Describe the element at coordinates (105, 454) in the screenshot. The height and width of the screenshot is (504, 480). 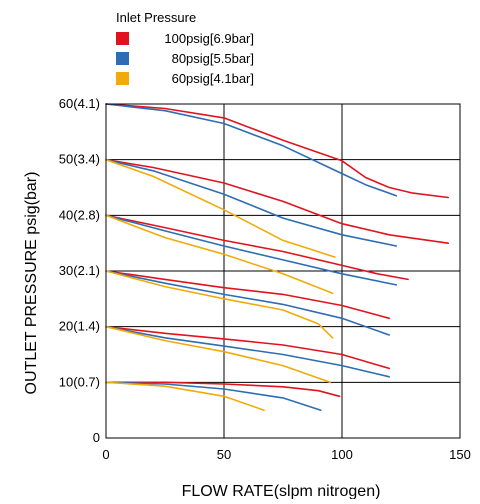
I see `x-tick-label-0: 0` at that location.